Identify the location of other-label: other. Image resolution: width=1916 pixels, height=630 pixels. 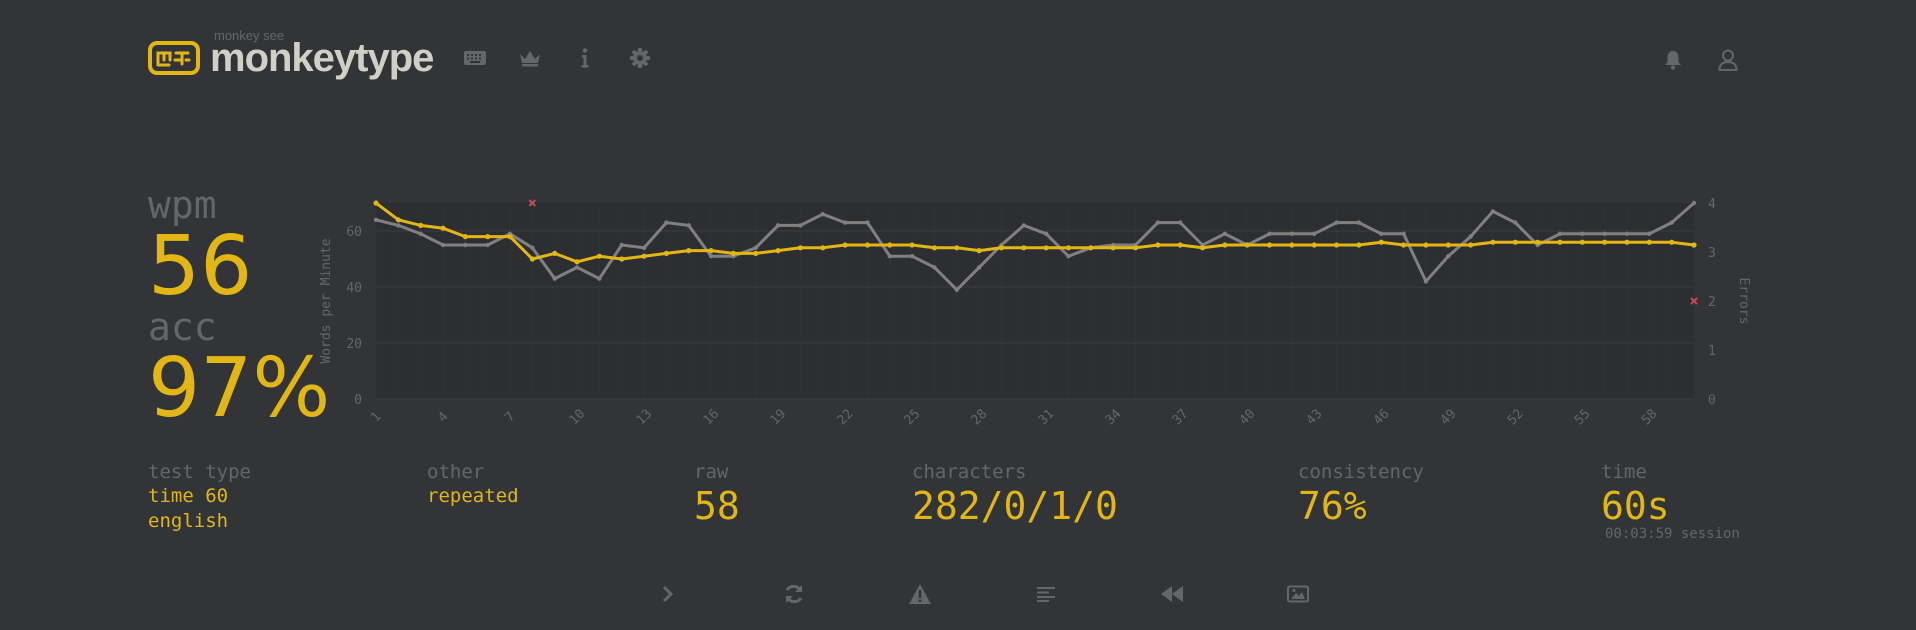
(456, 472).